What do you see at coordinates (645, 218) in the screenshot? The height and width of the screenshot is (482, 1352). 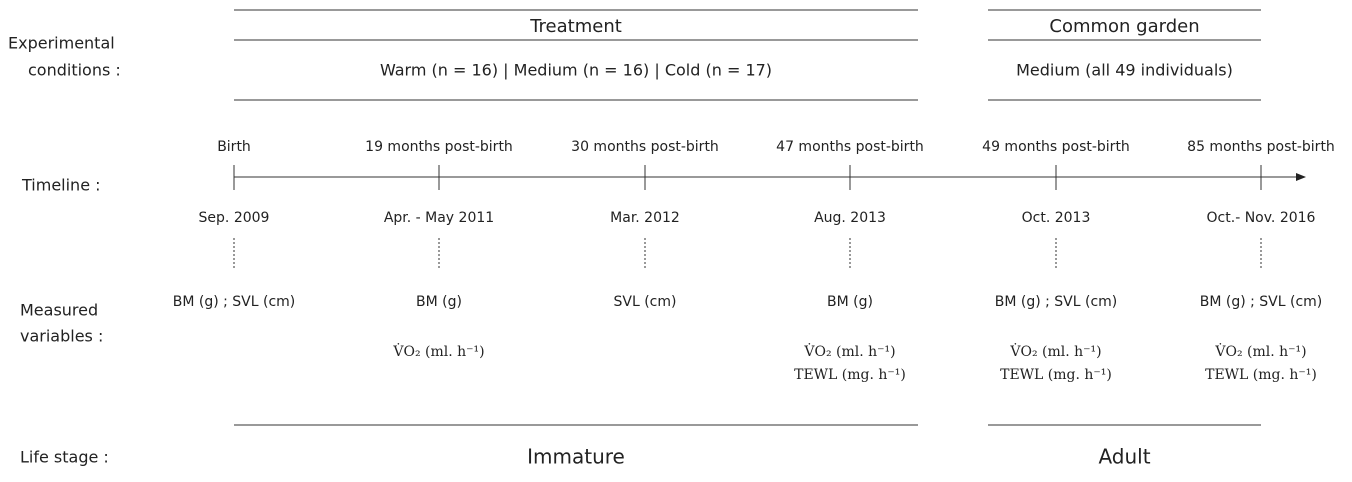 I see `date: Mar. 2012` at bounding box center [645, 218].